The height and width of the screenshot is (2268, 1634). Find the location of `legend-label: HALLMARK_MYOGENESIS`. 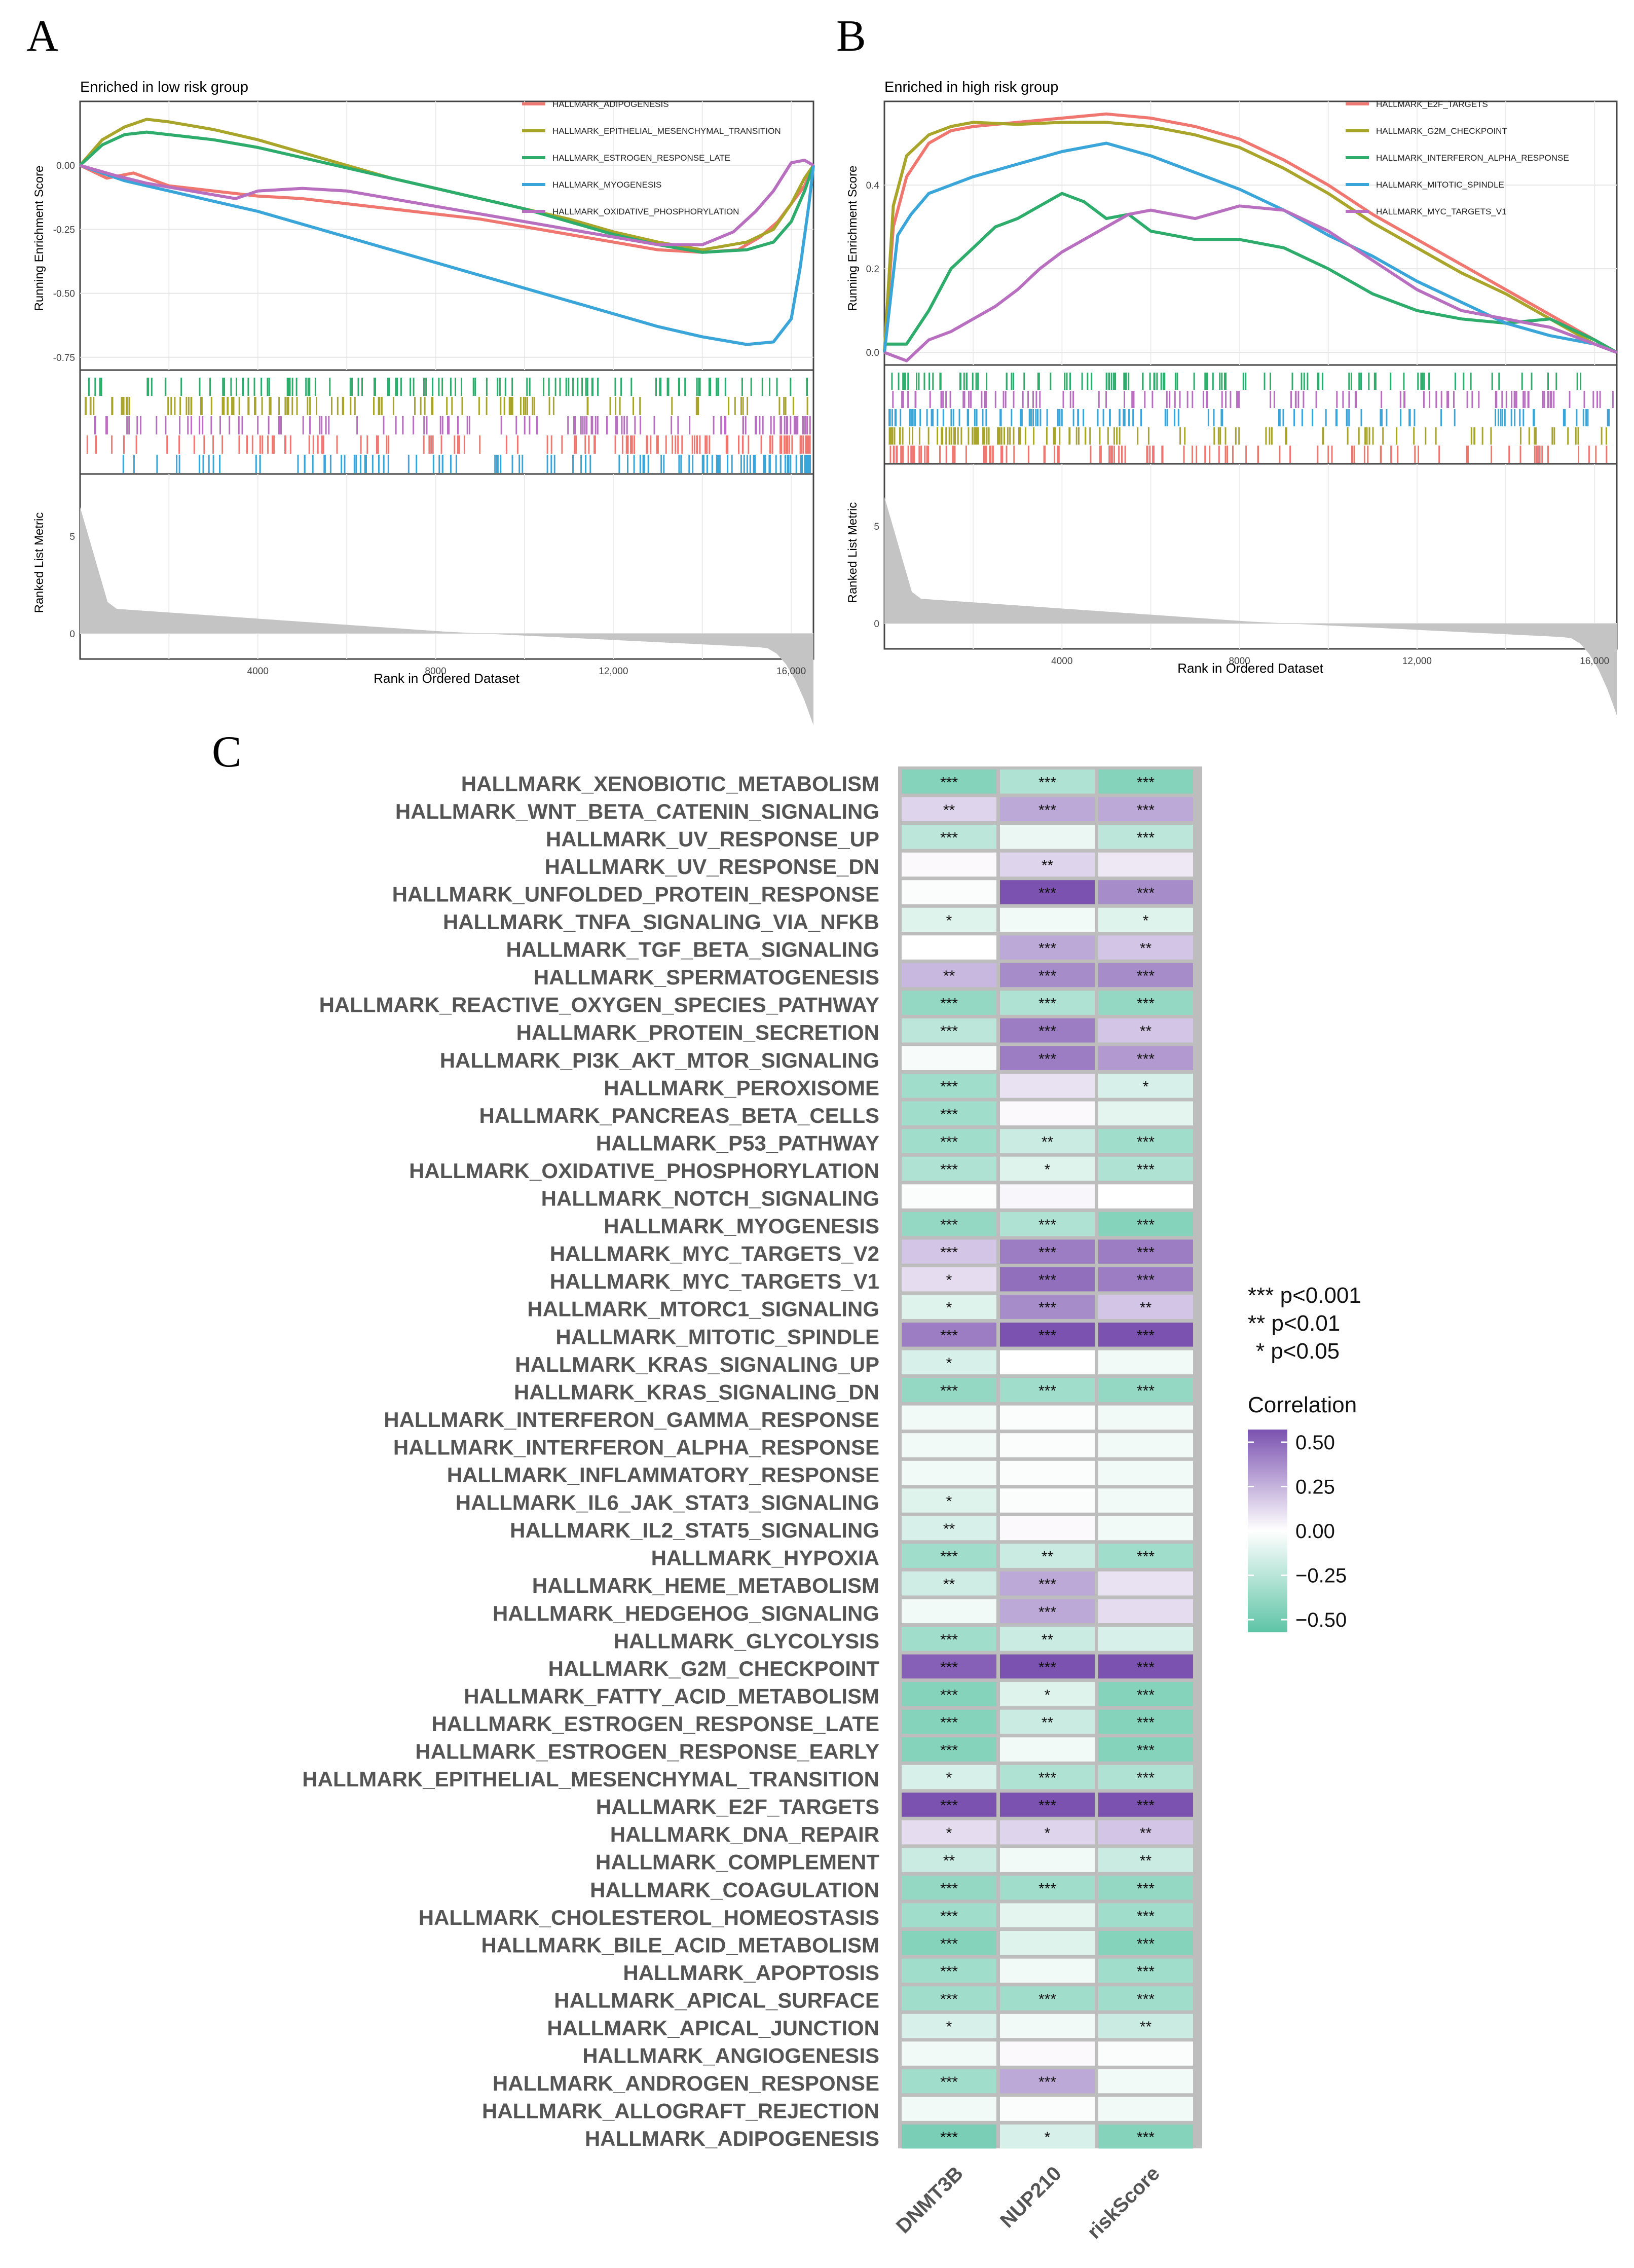

legend-label: HALLMARK_MYOGENESIS is located at coordinates (606, 185).